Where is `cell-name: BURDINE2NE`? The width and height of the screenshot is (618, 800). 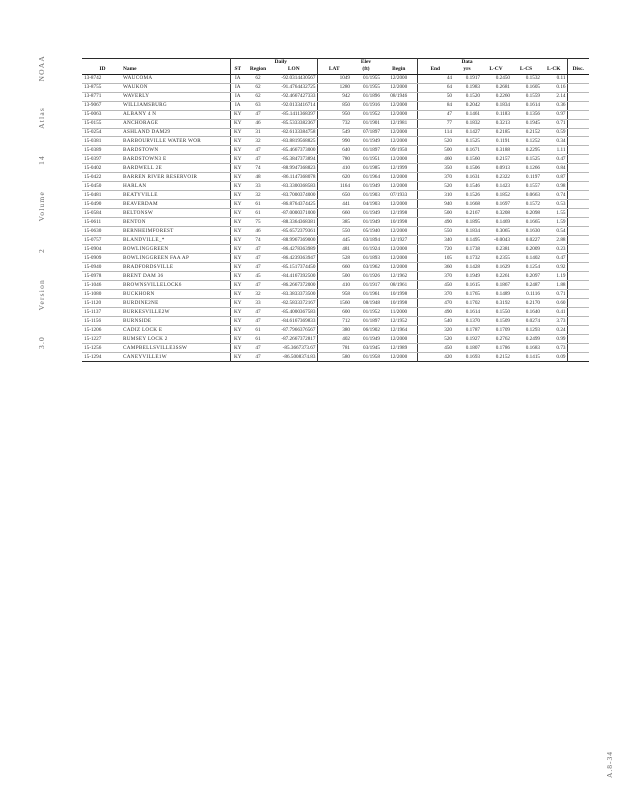 cell-name: BURDINE2NE is located at coordinates (176, 303).